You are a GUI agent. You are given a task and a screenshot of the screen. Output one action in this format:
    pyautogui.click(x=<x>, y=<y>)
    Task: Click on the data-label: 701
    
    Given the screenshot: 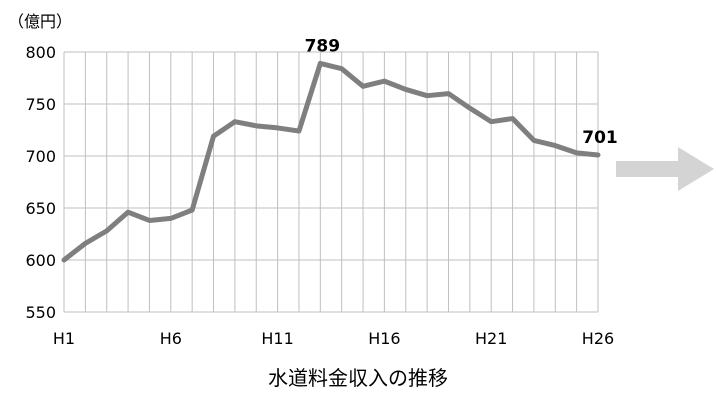 What is the action you would take?
    pyautogui.click(x=600, y=138)
    